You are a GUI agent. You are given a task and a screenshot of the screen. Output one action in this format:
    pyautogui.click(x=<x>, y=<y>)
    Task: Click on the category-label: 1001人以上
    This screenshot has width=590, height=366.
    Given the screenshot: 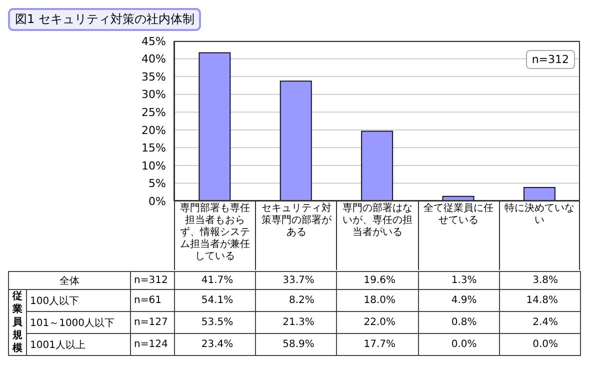 What is the action you would take?
    pyautogui.click(x=58, y=345)
    